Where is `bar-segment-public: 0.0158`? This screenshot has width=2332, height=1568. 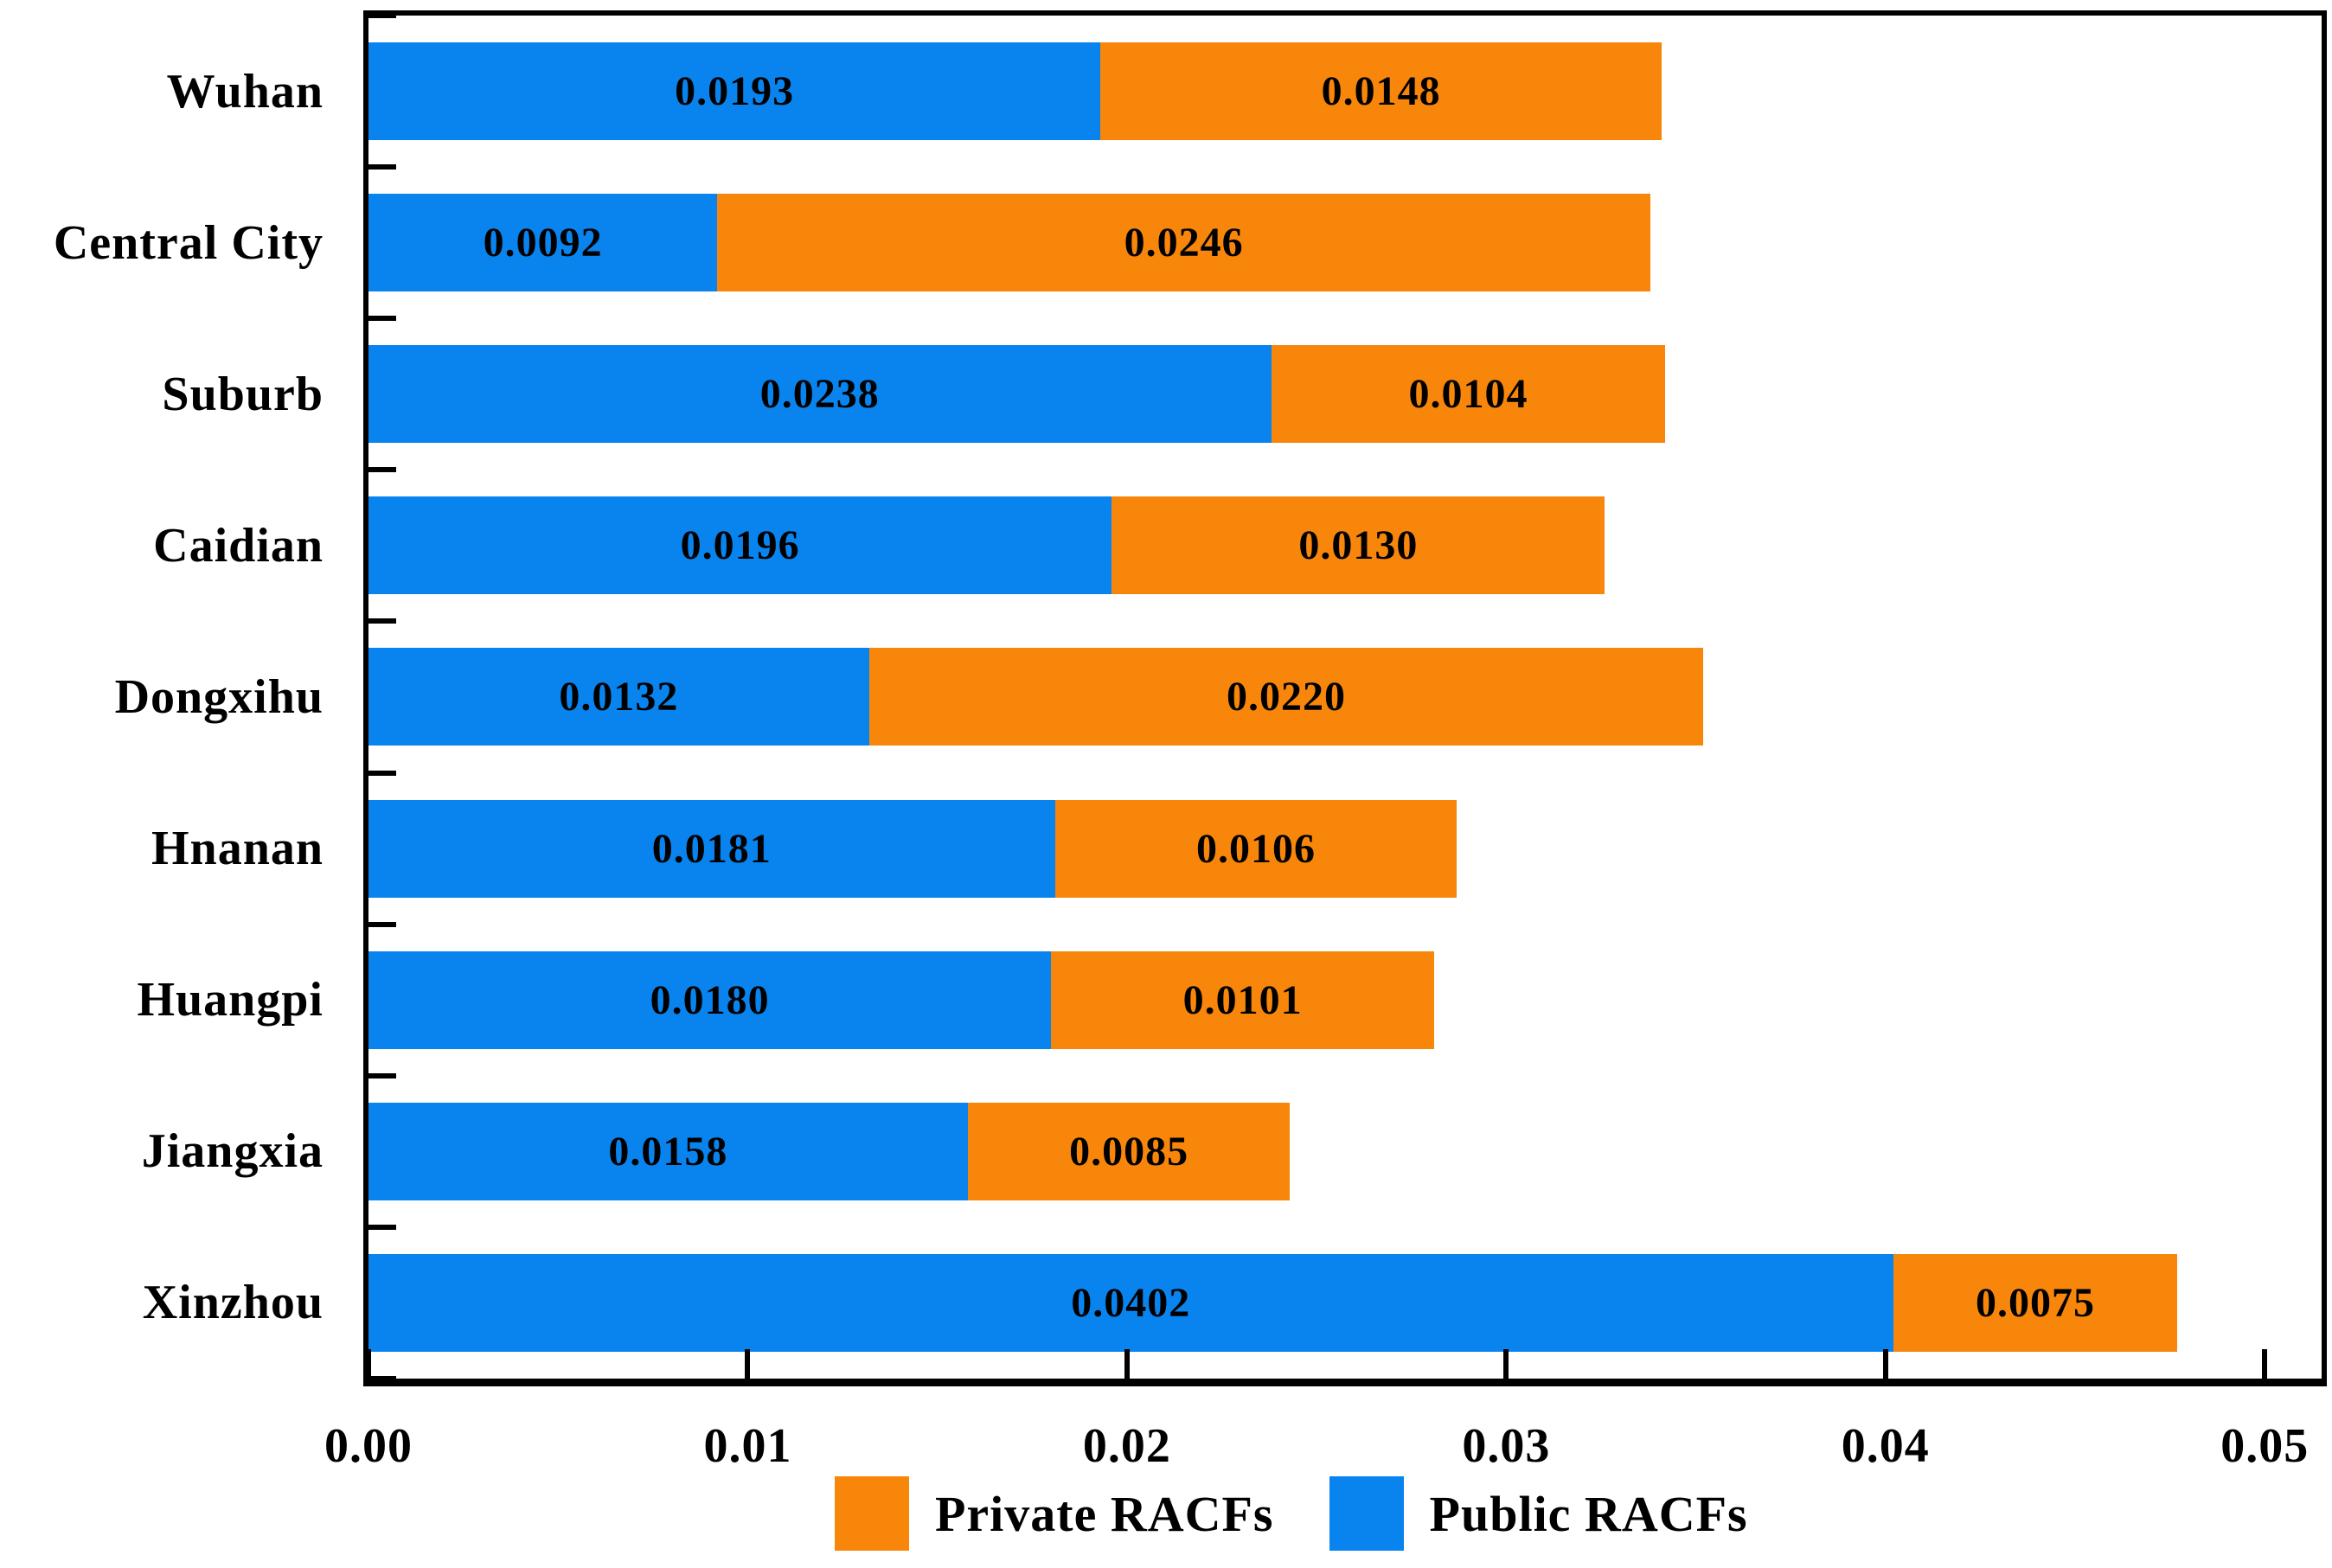
bar-segment-public: 0.0158 is located at coordinates (668, 1151).